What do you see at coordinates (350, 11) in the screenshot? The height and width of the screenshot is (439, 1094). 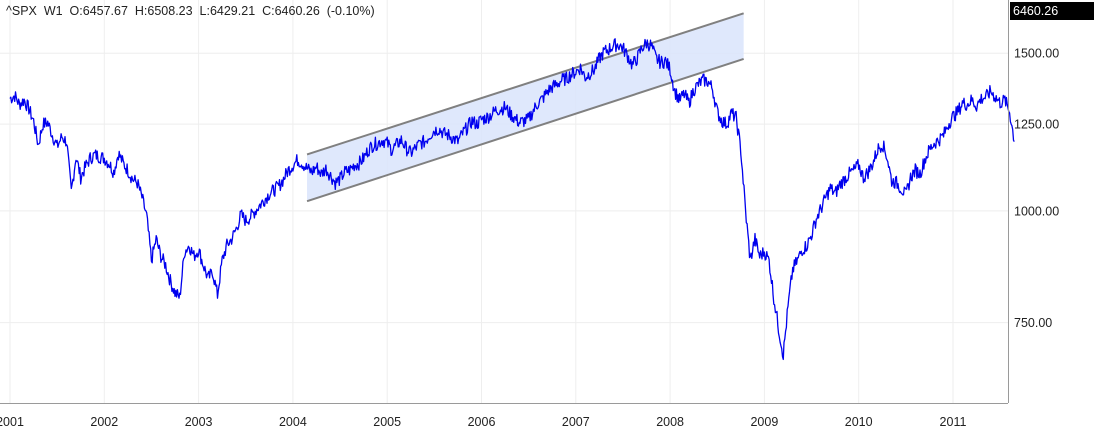 I see `change-value: (-0.10%)` at bounding box center [350, 11].